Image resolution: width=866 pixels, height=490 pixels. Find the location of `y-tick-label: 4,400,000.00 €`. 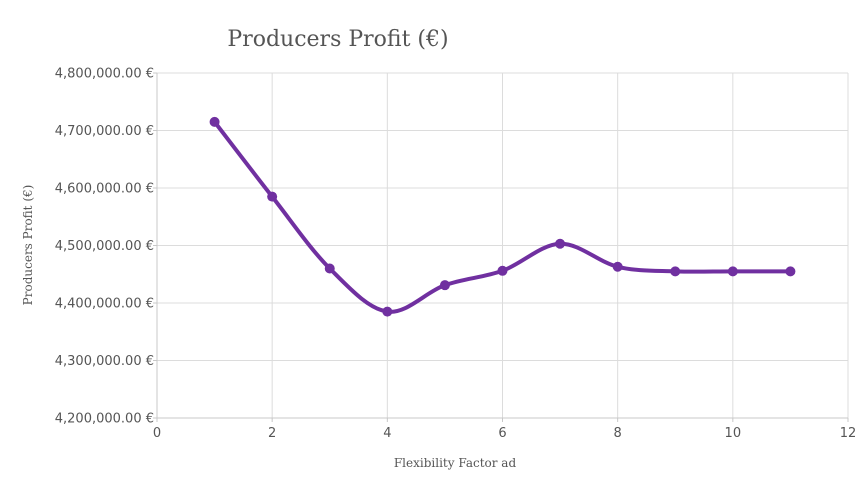

y-tick-label: 4,400,000.00 € is located at coordinates (104, 304).